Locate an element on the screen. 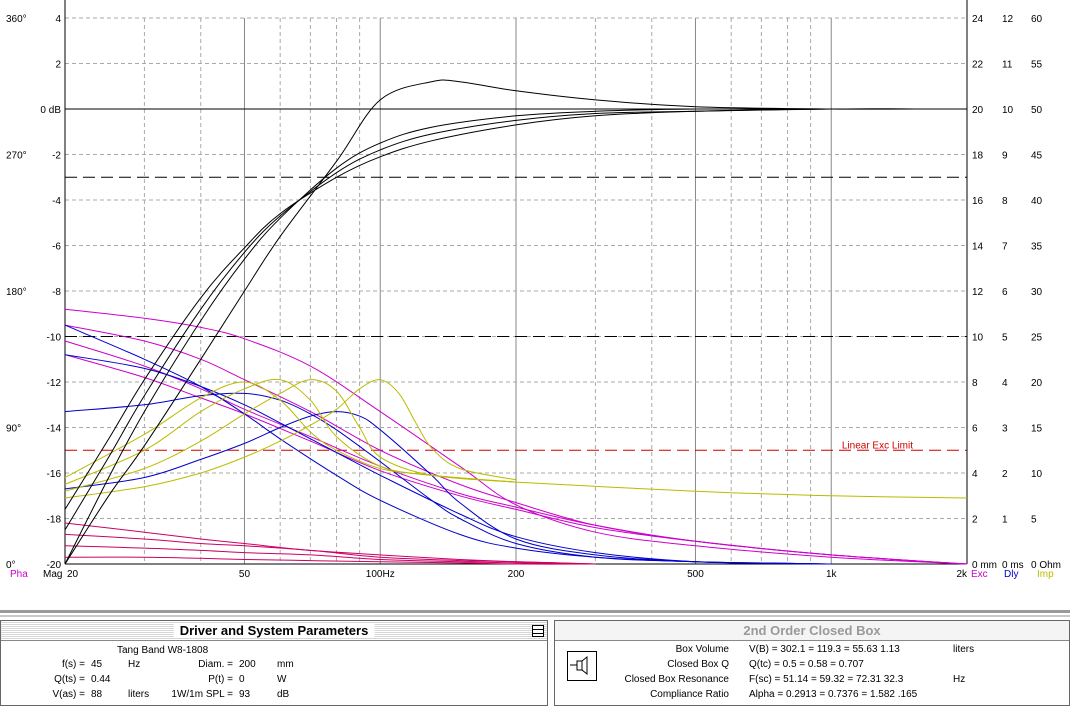 The image size is (1070, 706). y-right-tick-label-imp: 35 is located at coordinates (1037, 247).